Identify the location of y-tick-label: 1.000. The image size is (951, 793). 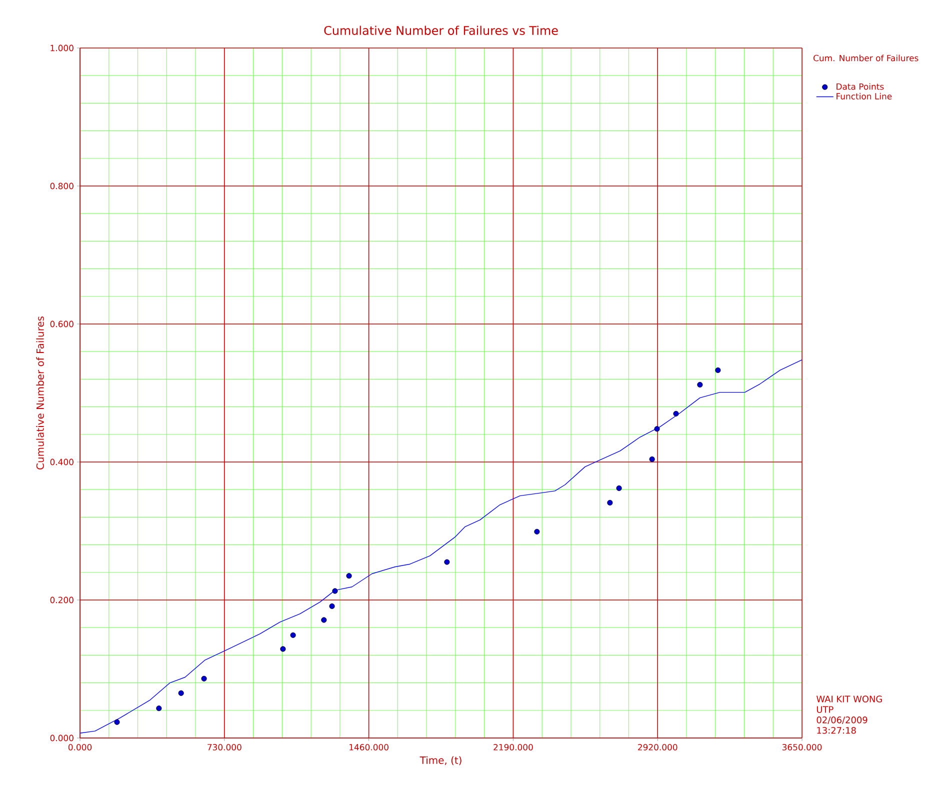
(62, 48).